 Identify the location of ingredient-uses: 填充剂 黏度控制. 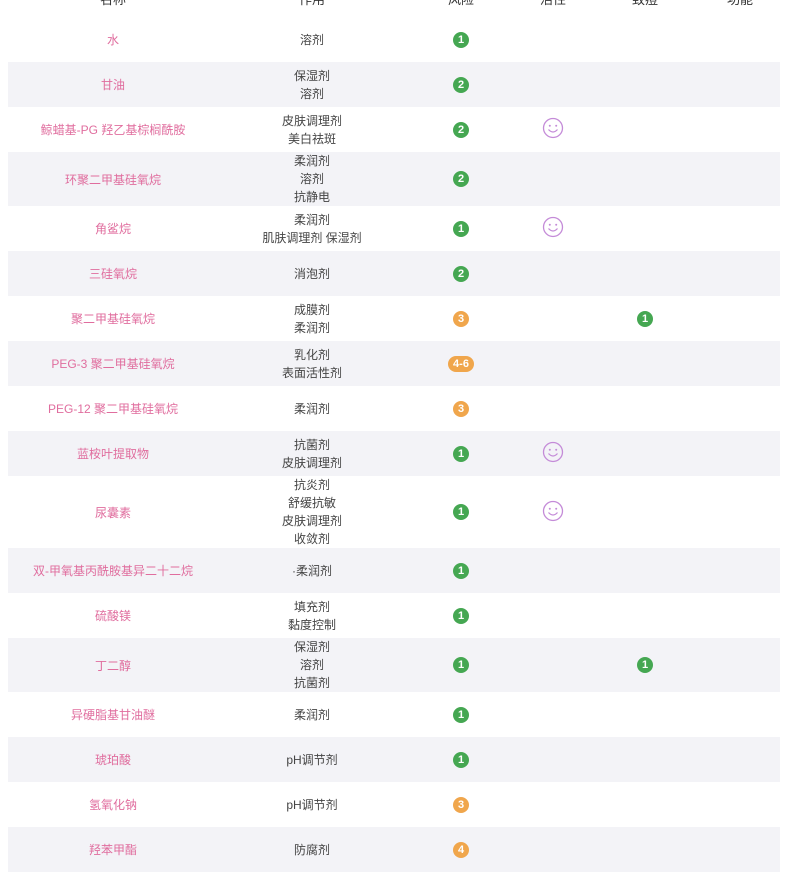
(312, 616).